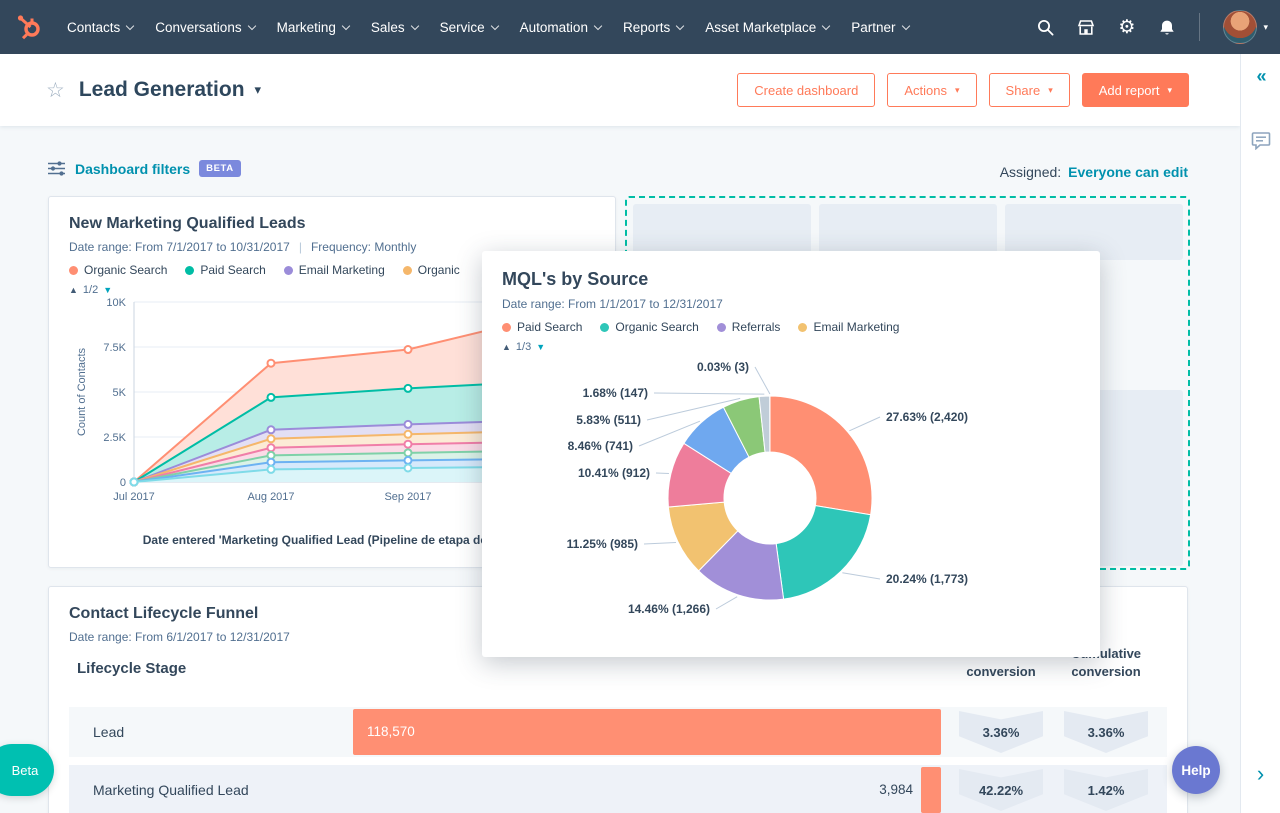  I want to click on report-title: New Marketing Qualified Leads, so click(187, 223).